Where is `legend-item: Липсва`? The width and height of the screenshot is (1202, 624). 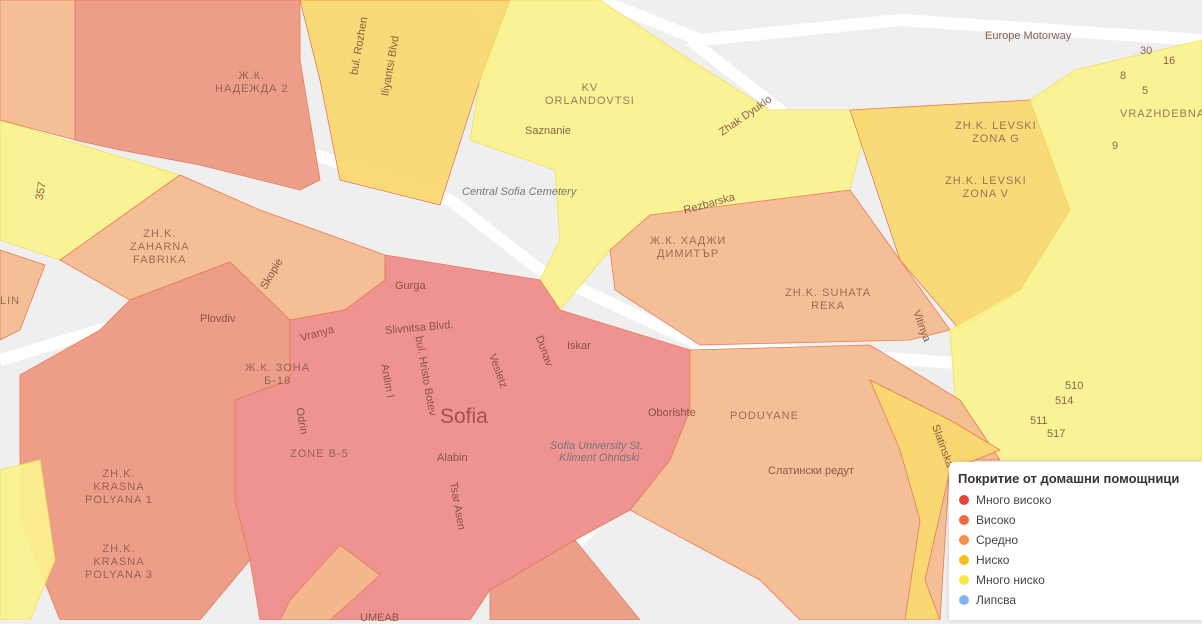
legend-item: Липсва is located at coordinates (1080, 600).